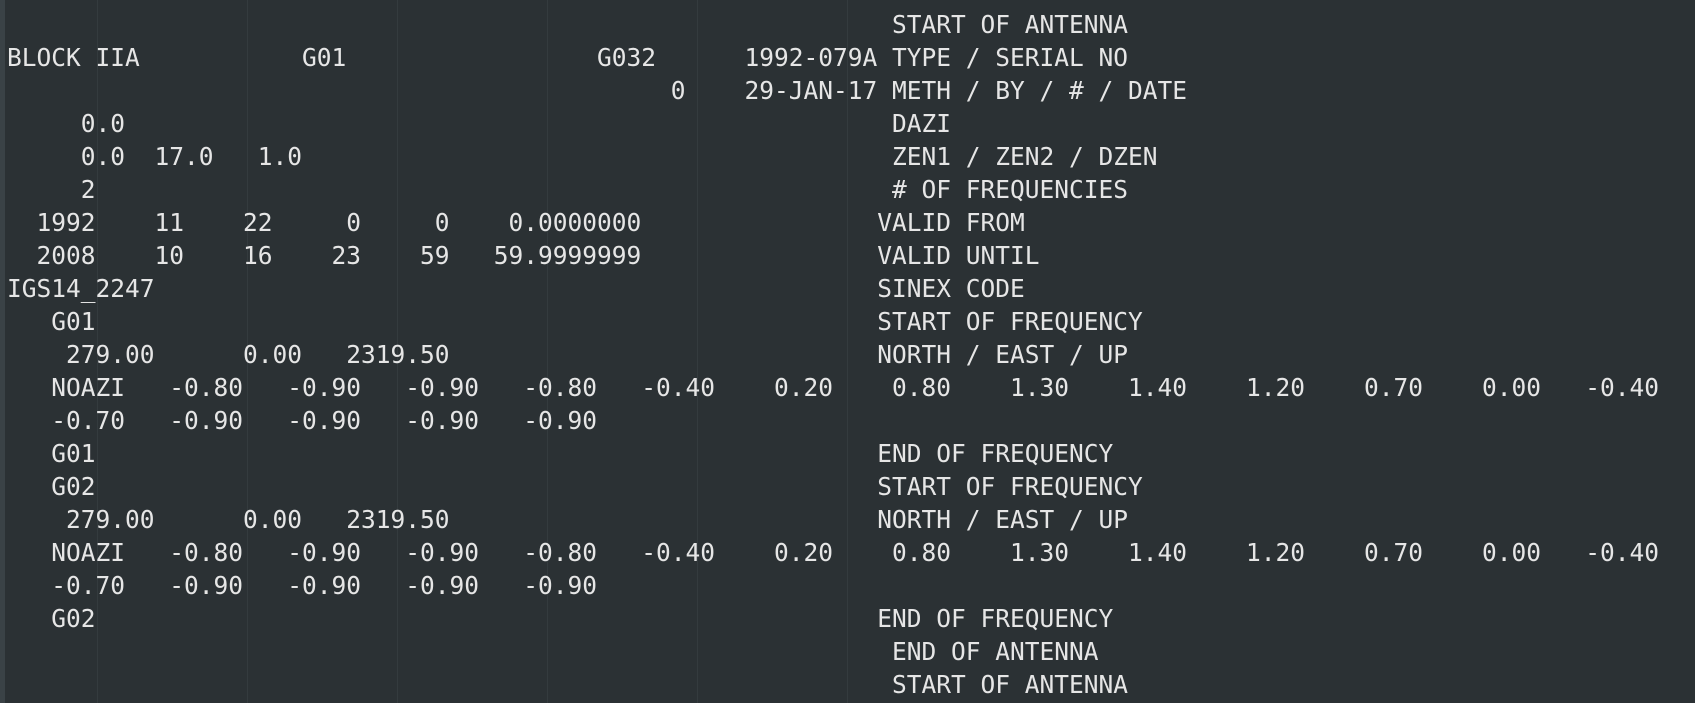  I want to click on code-line: G01 END OF FREQUENCY, so click(560, 453).